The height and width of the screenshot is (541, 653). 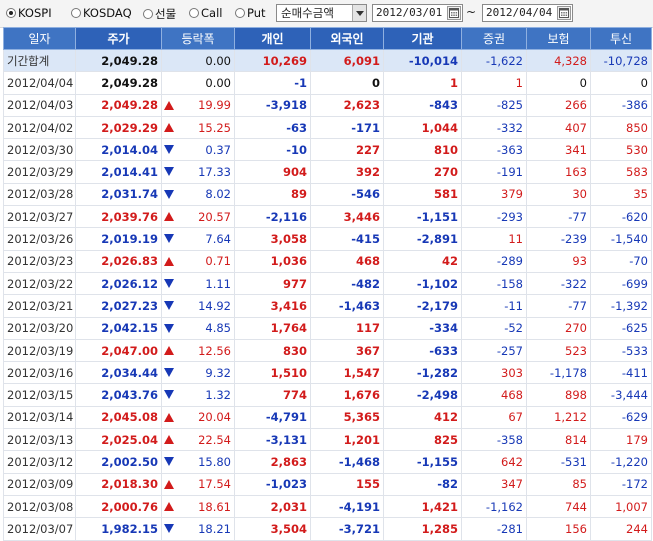 I want to click on cell-institution: 810, so click(x=422, y=150).